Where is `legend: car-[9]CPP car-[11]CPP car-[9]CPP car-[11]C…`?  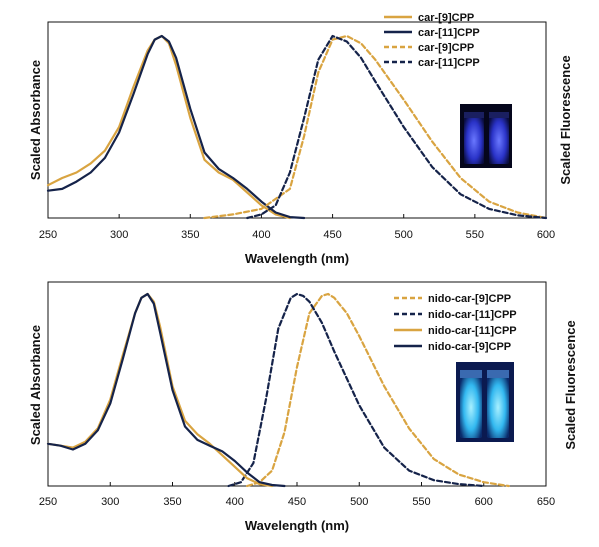 legend: car-[9]CPP car-[11]CPP car-[9]CPP car-[11]C… is located at coordinates (432, 40).